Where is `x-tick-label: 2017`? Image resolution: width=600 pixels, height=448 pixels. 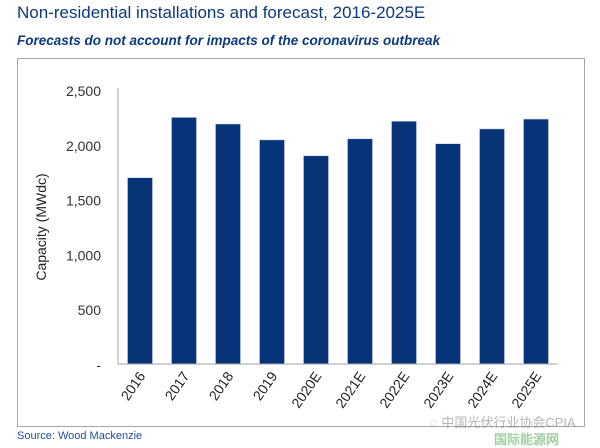
x-tick-label: 2017 is located at coordinates (176, 385).